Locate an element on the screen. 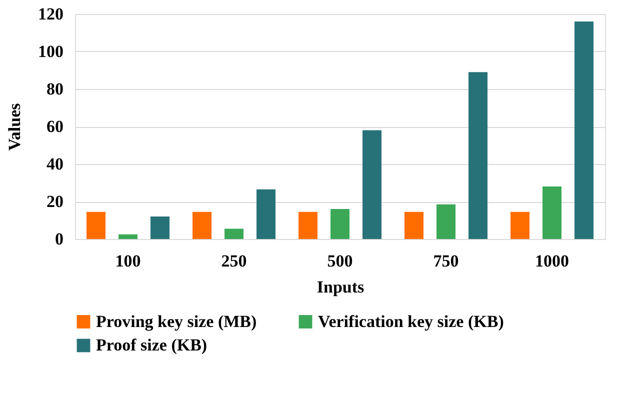  legend-label: Verification key size (KB) is located at coordinates (411, 321).